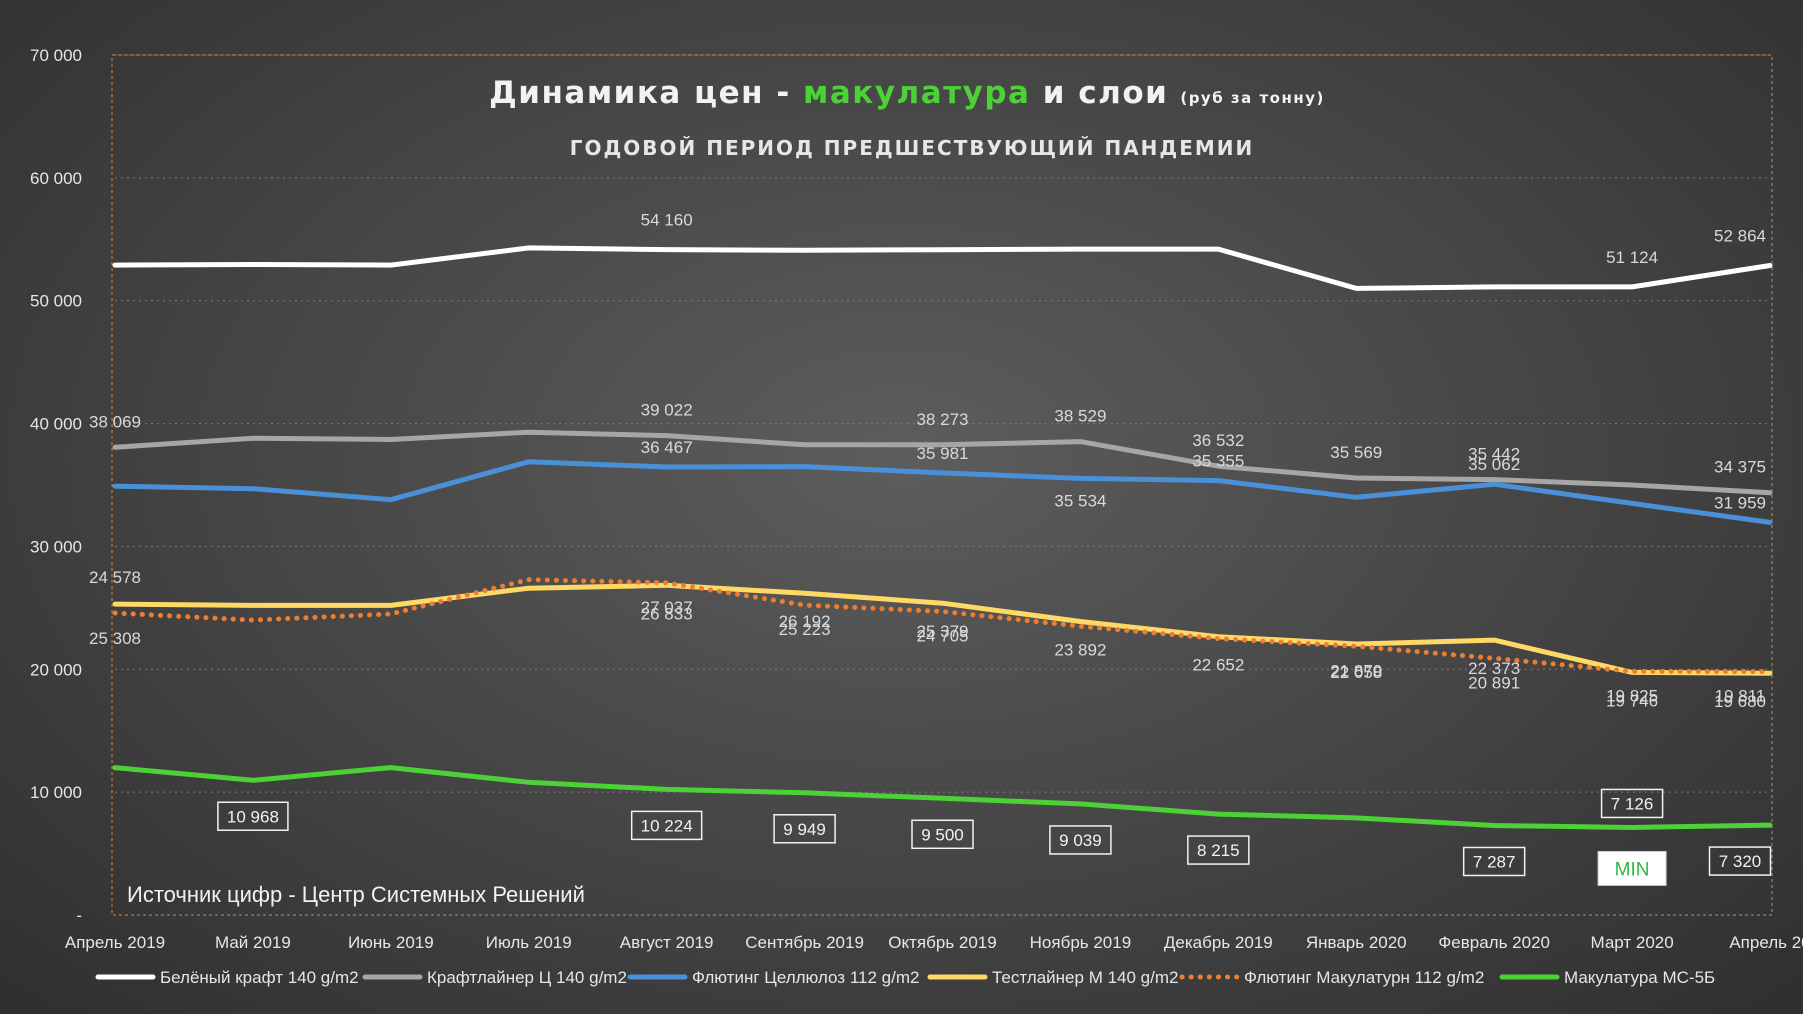 Image resolution: width=1803 pixels, height=1014 pixels. Describe the element at coordinates (115, 577) in the screenshot. I see `data-label: 24 578` at that location.